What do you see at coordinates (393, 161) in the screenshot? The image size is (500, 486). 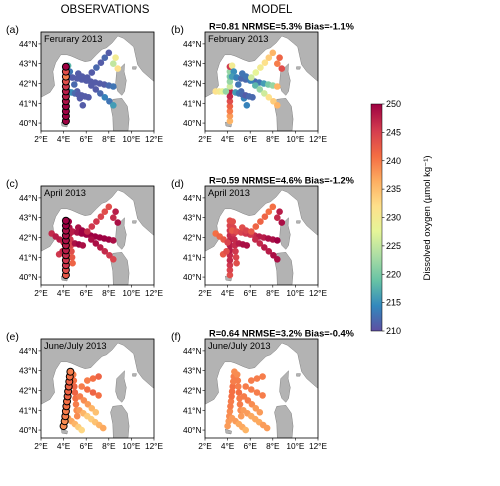 I see `colorbar-tick-label: 240` at bounding box center [393, 161].